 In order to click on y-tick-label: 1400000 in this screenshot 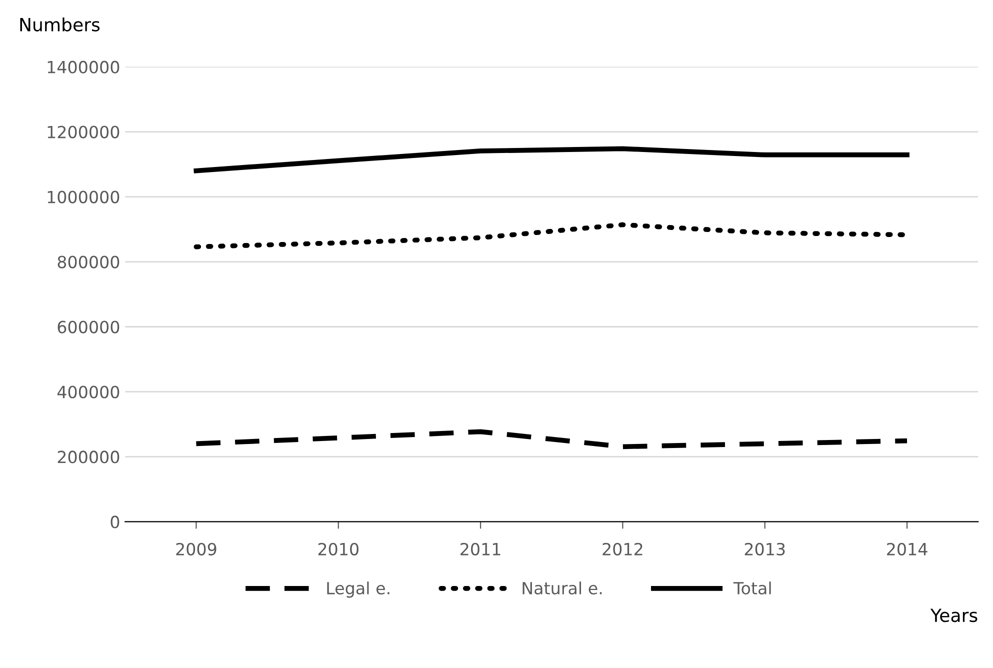, I will do `click(84, 67)`.